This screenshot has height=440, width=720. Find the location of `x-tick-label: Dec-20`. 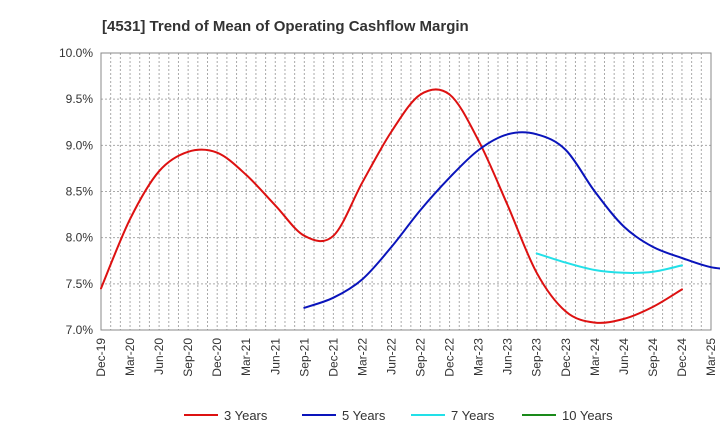

x-tick-label: Dec-20 is located at coordinates (217, 357).